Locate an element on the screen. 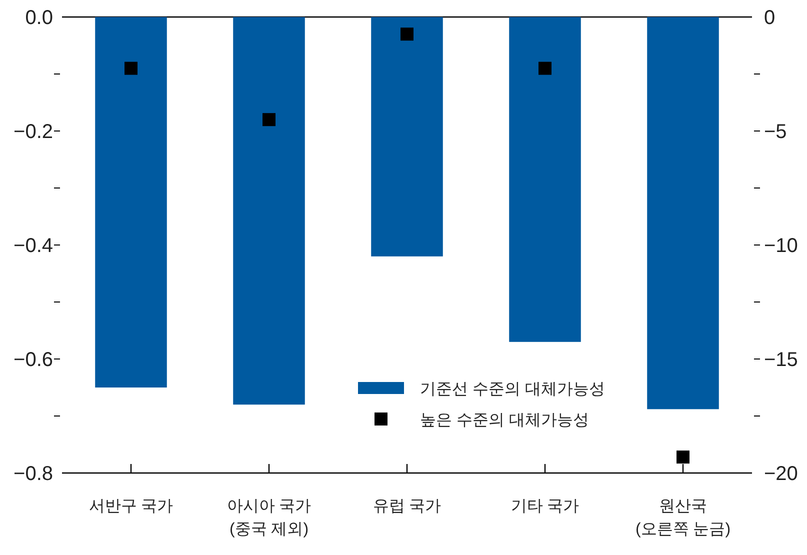  y-tick-label: −0.2 is located at coordinates (33, 132).